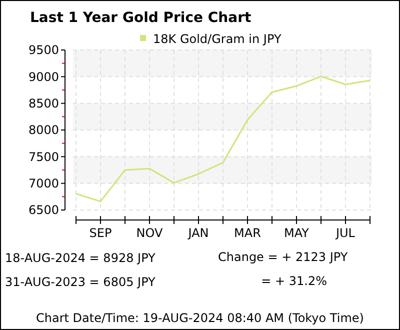  What do you see at coordinates (43, 103) in the screenshot?
I see `y-tick-label: 8500` at bounding box center [43, 103].